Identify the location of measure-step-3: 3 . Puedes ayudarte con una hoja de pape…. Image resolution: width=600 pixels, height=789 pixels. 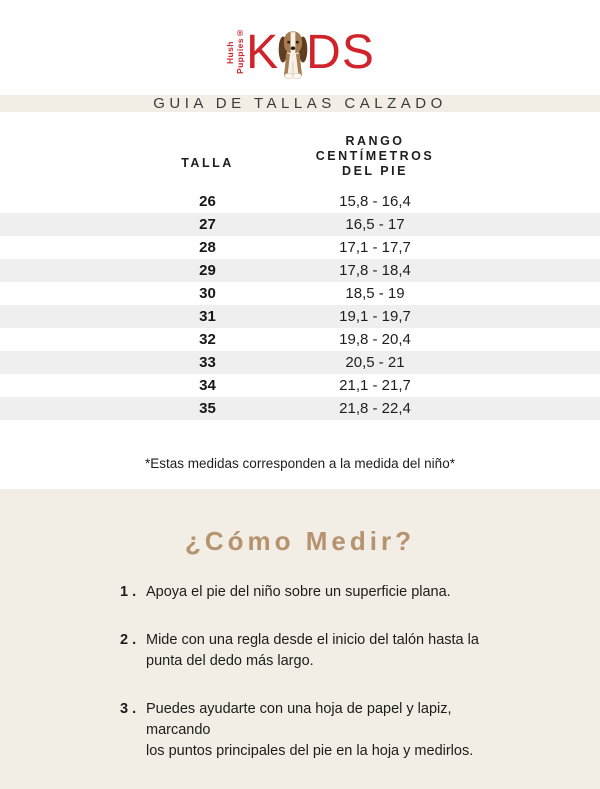
(320, 730).